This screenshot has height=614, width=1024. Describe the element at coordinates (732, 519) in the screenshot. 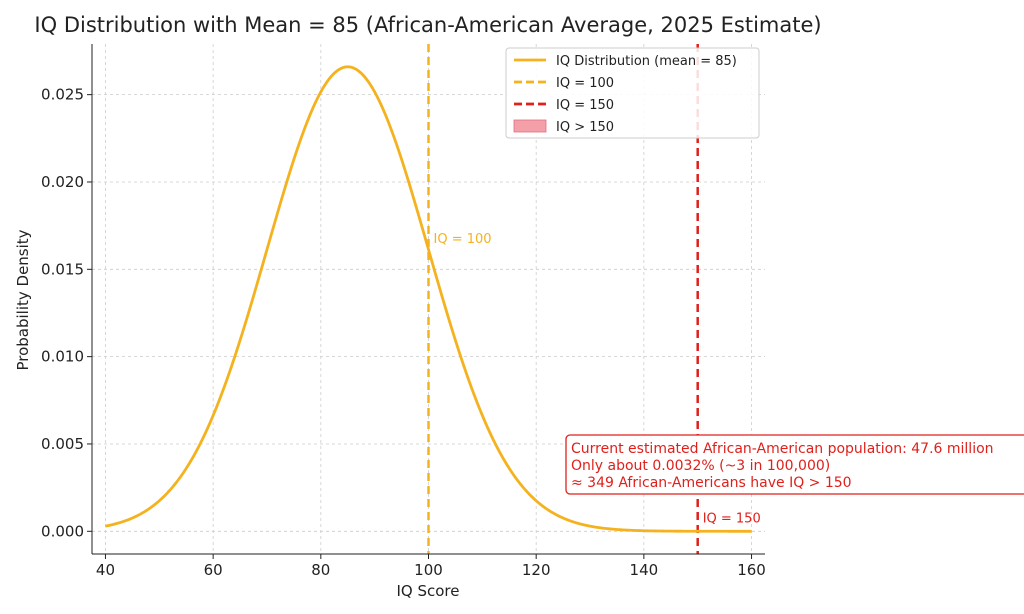

I see `vline-label-iq-150: IQ = 150` at that location.